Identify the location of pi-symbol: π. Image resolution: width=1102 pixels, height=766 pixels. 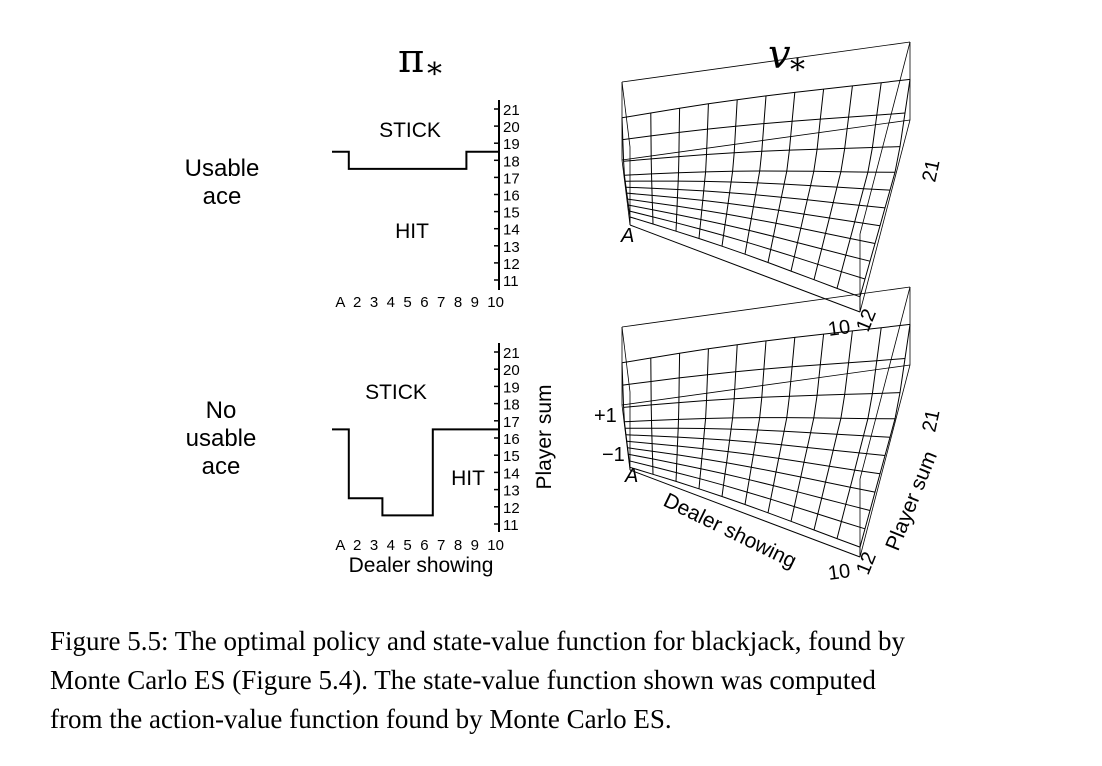
(411, 59).